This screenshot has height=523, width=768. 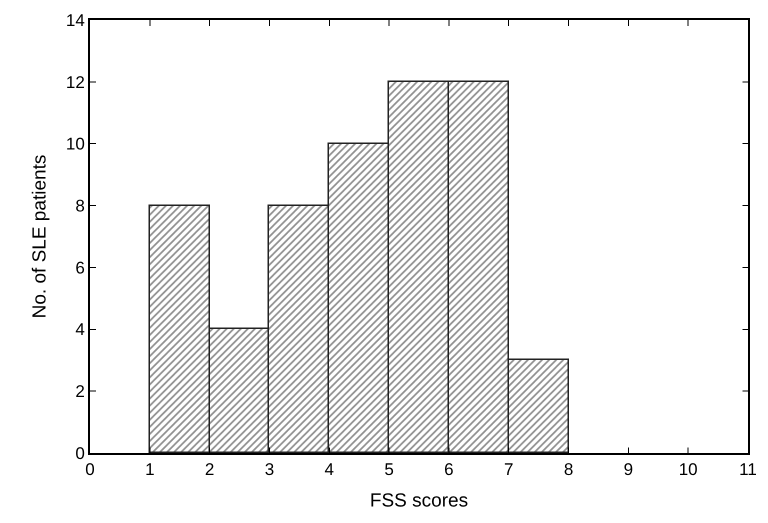 I want to click on x-tick-label: 7, so click(x=509, y=470).